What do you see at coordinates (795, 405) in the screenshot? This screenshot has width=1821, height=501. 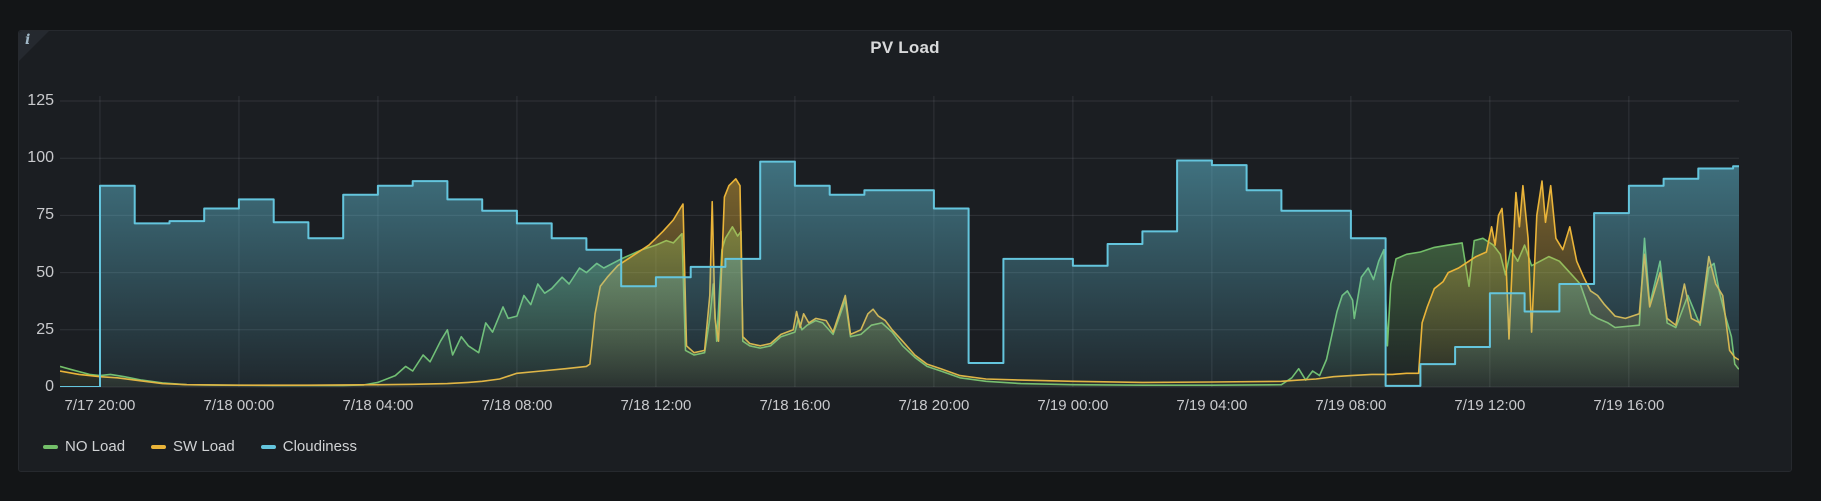 I see `x-tick-label: 7/18 16:00` at bounding box center [795, 405].